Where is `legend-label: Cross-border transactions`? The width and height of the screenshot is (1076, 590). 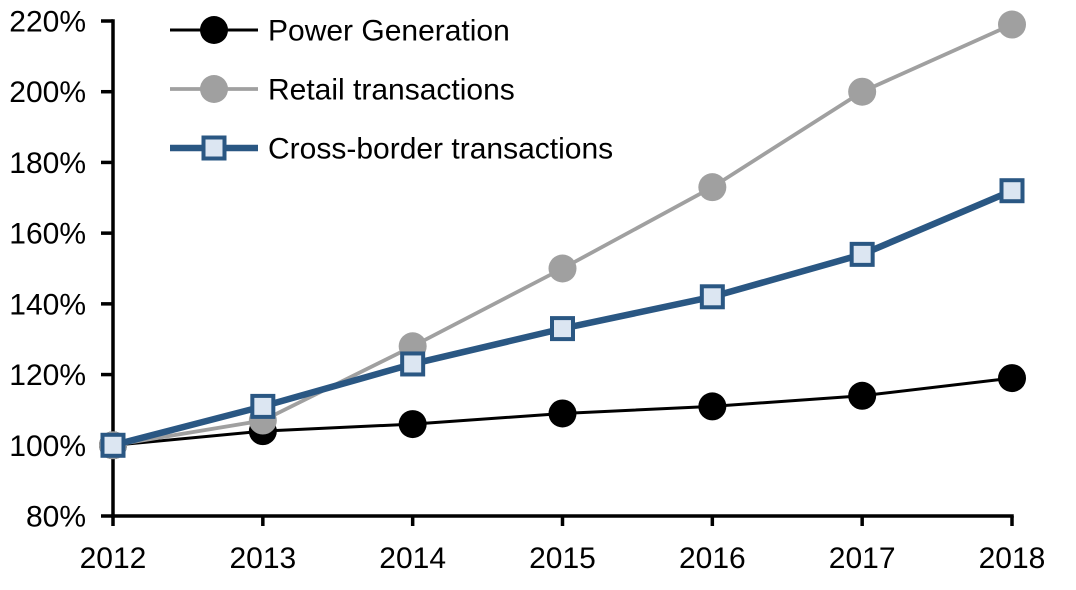
legend-label: Cross-border transactions is located at coordinates (440, 149).